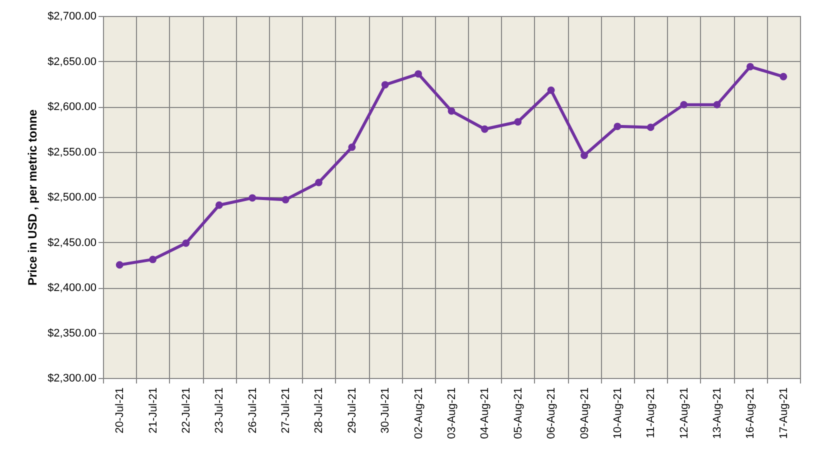 The width and height of the screenshot is (818, 453). Describe the element at coordinates (485, 413) in the screenshot. I see `x-tick-label: 04-Aug-21` at that location.